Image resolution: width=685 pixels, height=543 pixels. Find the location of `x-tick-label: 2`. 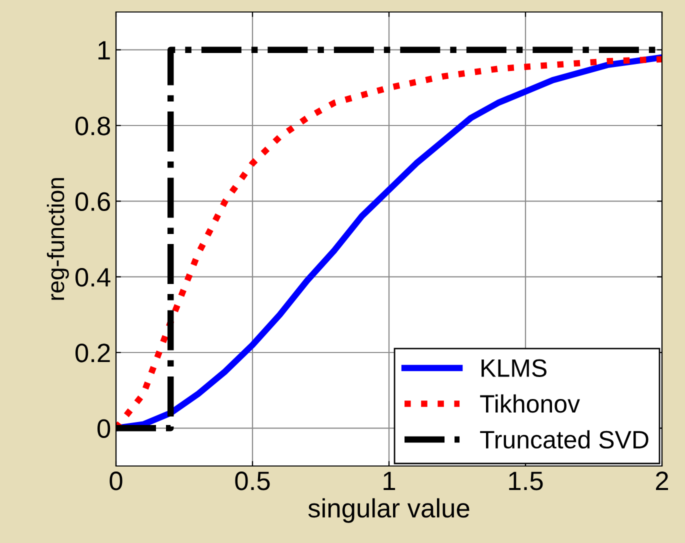

x-tick-label: 2 is located at coordinates (662, 481).